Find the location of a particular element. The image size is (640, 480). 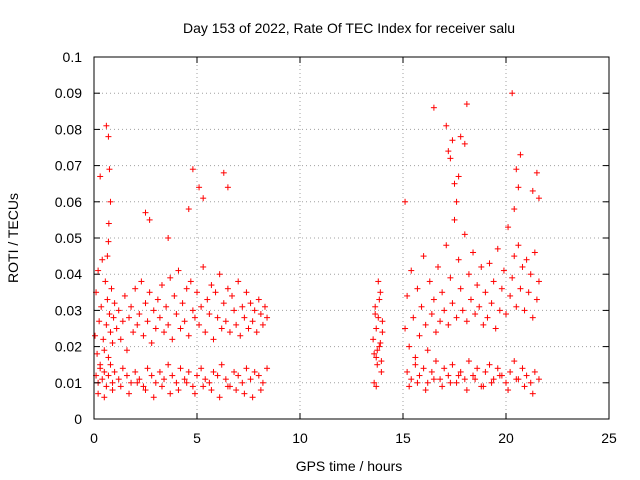

x-tick-label: 0 is located at coordinates (94, 438).